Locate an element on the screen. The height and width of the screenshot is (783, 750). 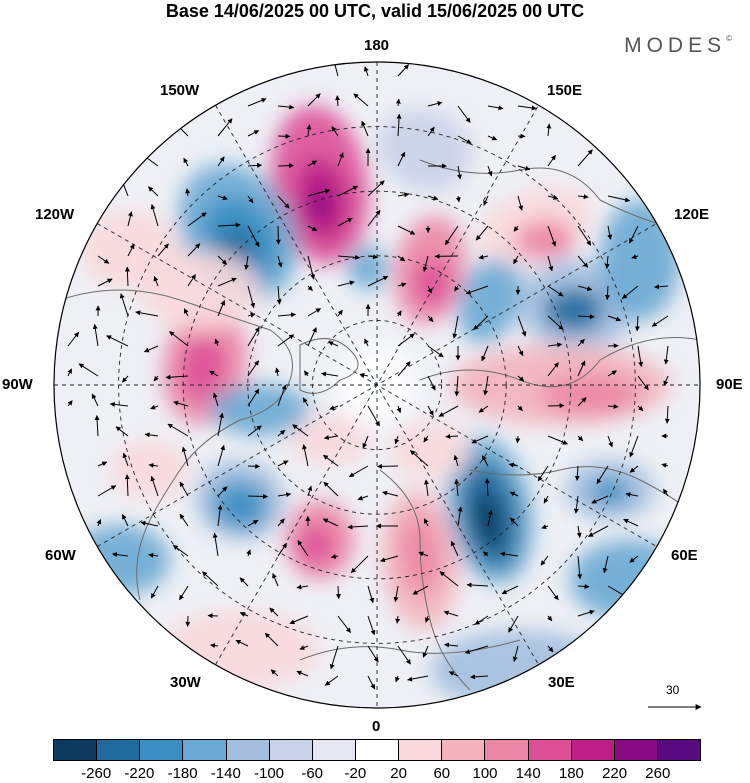
colorbar-tick-label: -100 is located at coordinates (269, 773).